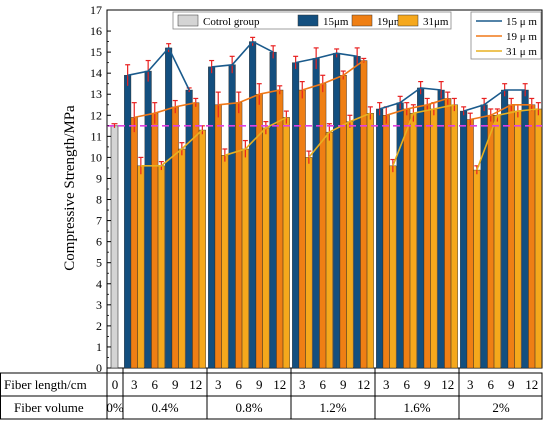 This screenshot has width=550, height=422. I want to click on fiber-volume-label: 2%, so click(501, 407).